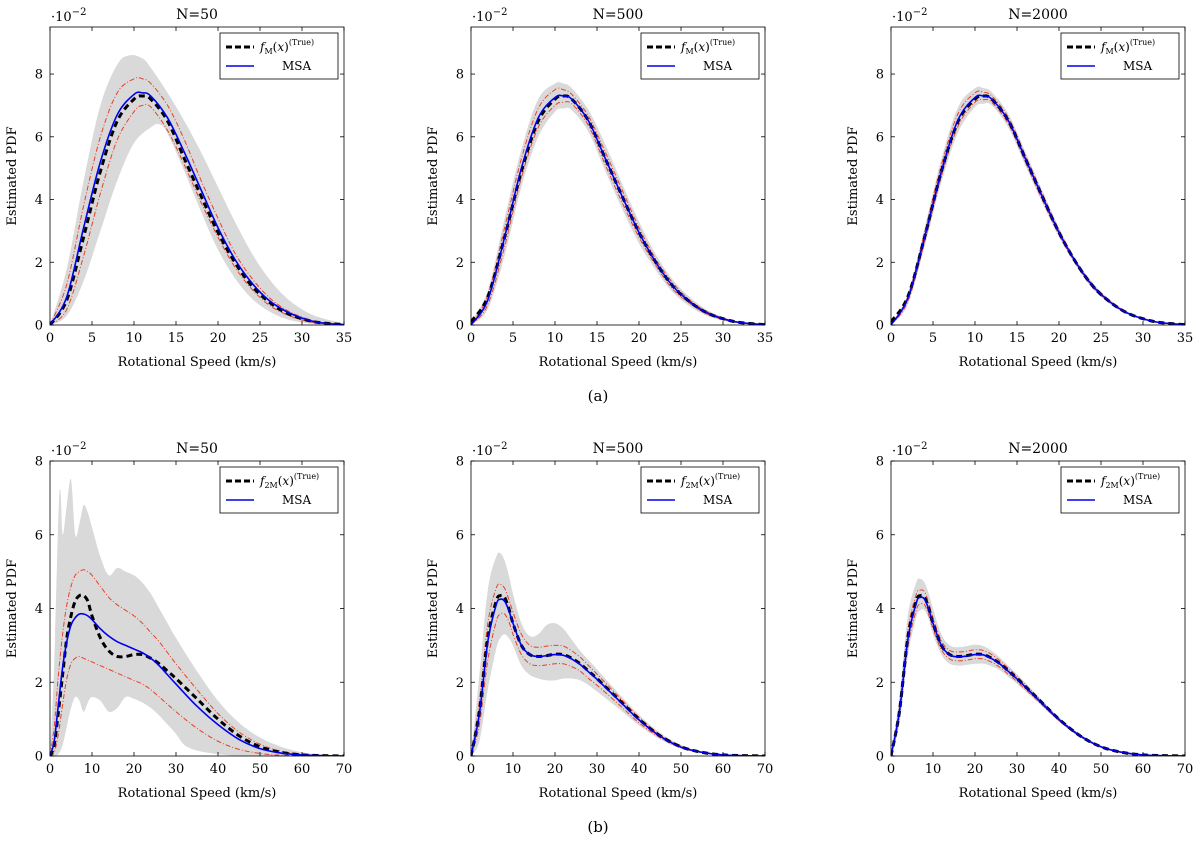 The image size is (1200, 842). I want to click on ci-upper-line, so click(1038, 207).